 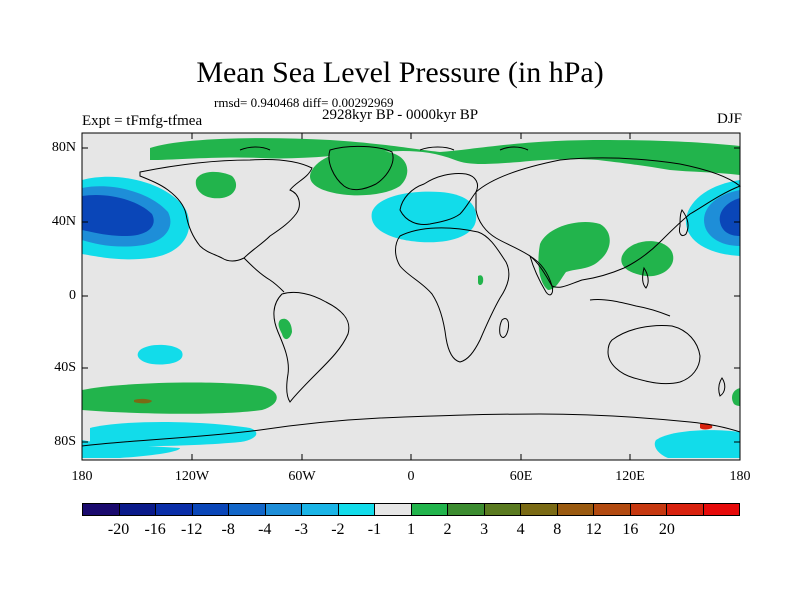 I want to click on pacific-east-blue-core, so click(x=729, y=217).